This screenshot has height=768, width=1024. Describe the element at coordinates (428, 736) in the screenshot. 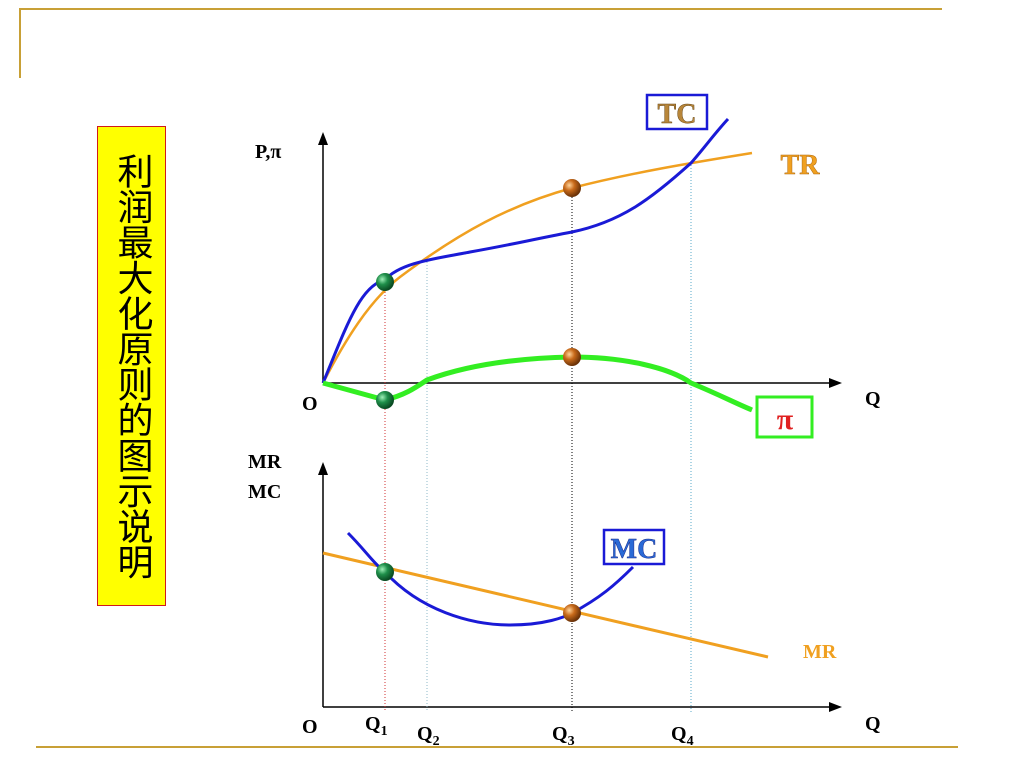

I see `q2-label: Q2` at that location.